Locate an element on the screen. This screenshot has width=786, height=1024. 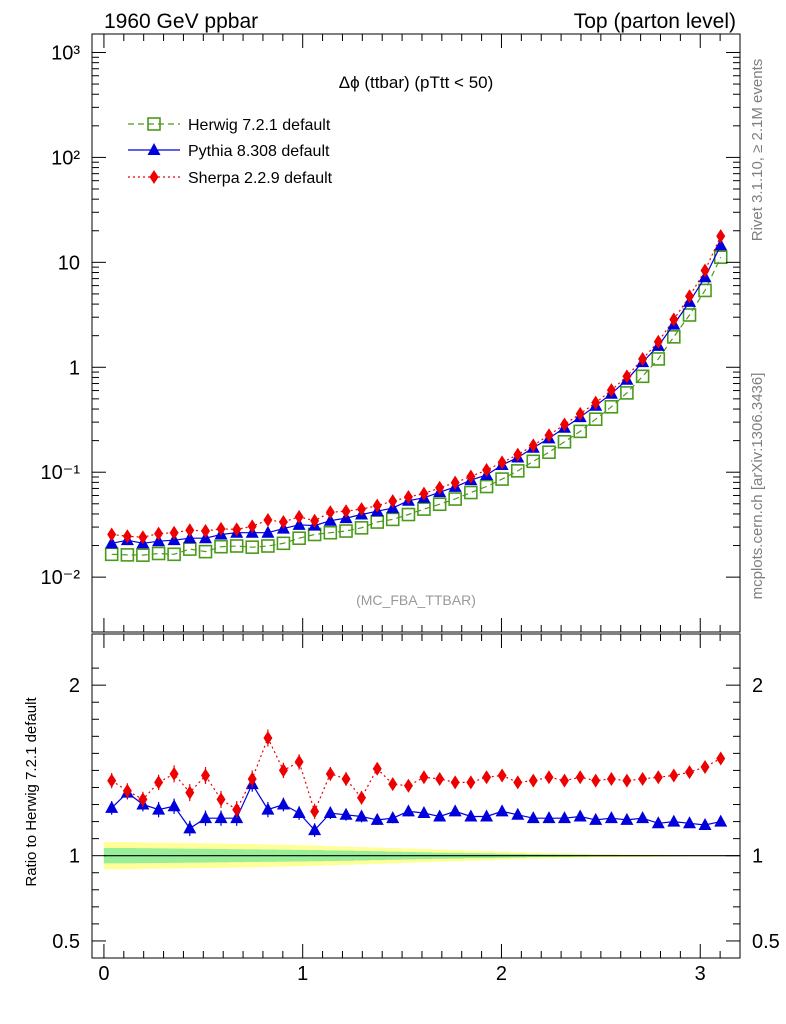
header-left: 1960 GeV ppbar is located at coordinates (181, 21).